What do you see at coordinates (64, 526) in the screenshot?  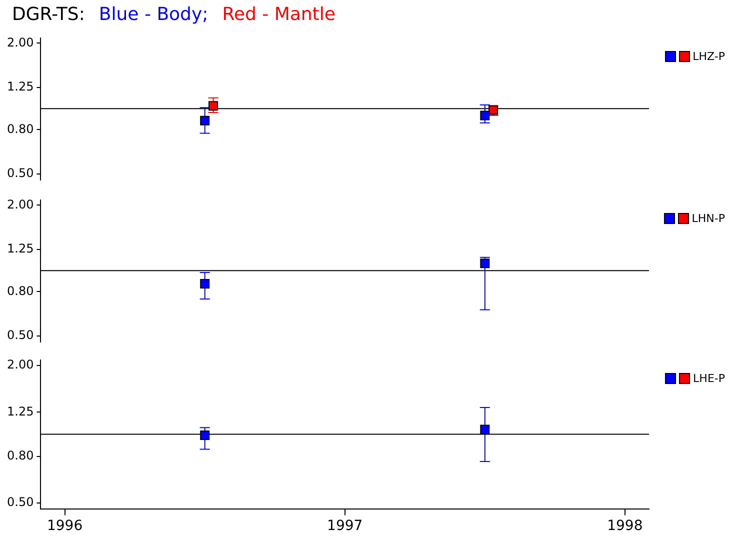 I see `x-tick-label: 1996` at bounding box center [64, 526].